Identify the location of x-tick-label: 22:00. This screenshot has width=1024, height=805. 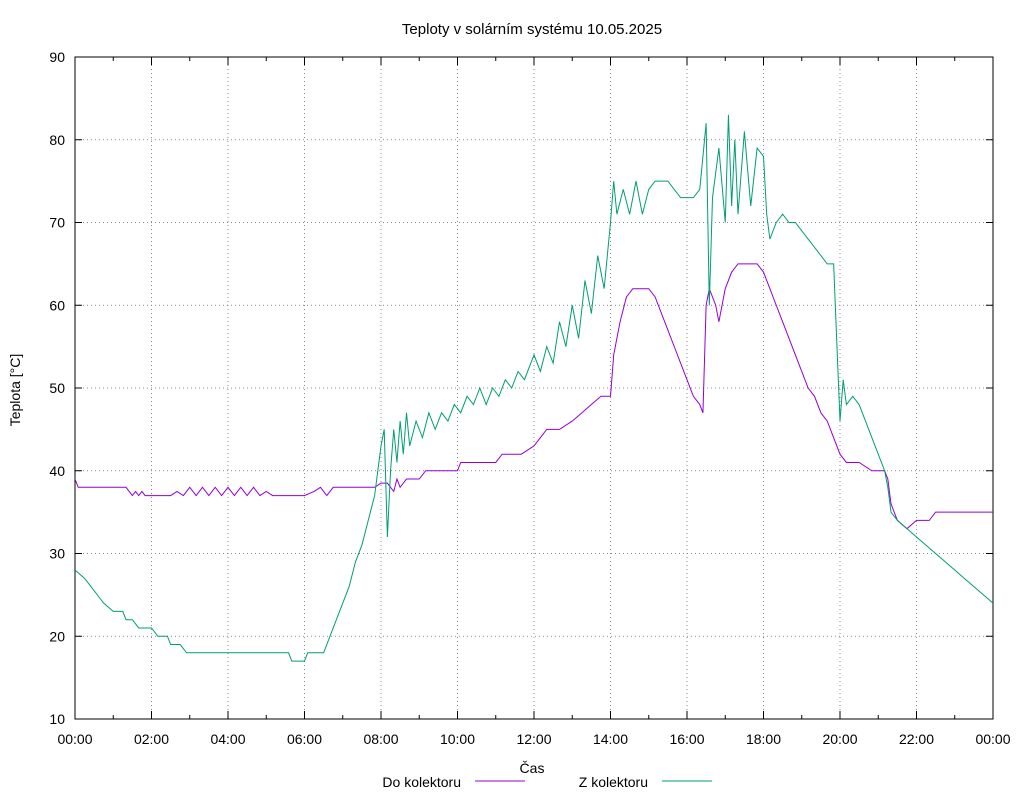
(916, 739).